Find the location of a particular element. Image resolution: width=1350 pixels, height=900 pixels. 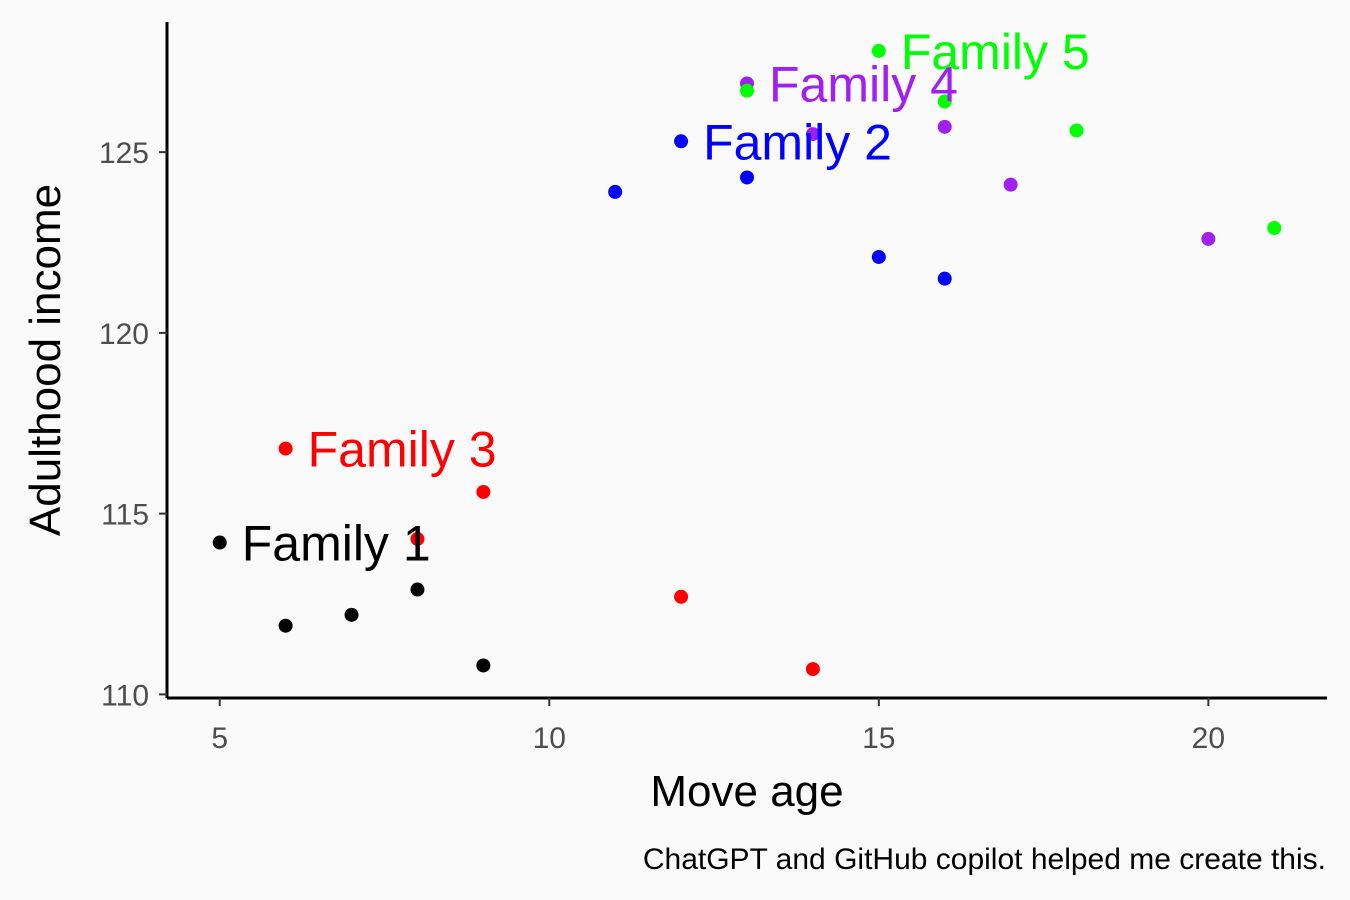

series-label: Family 3 is located at coordinates (402, 450).